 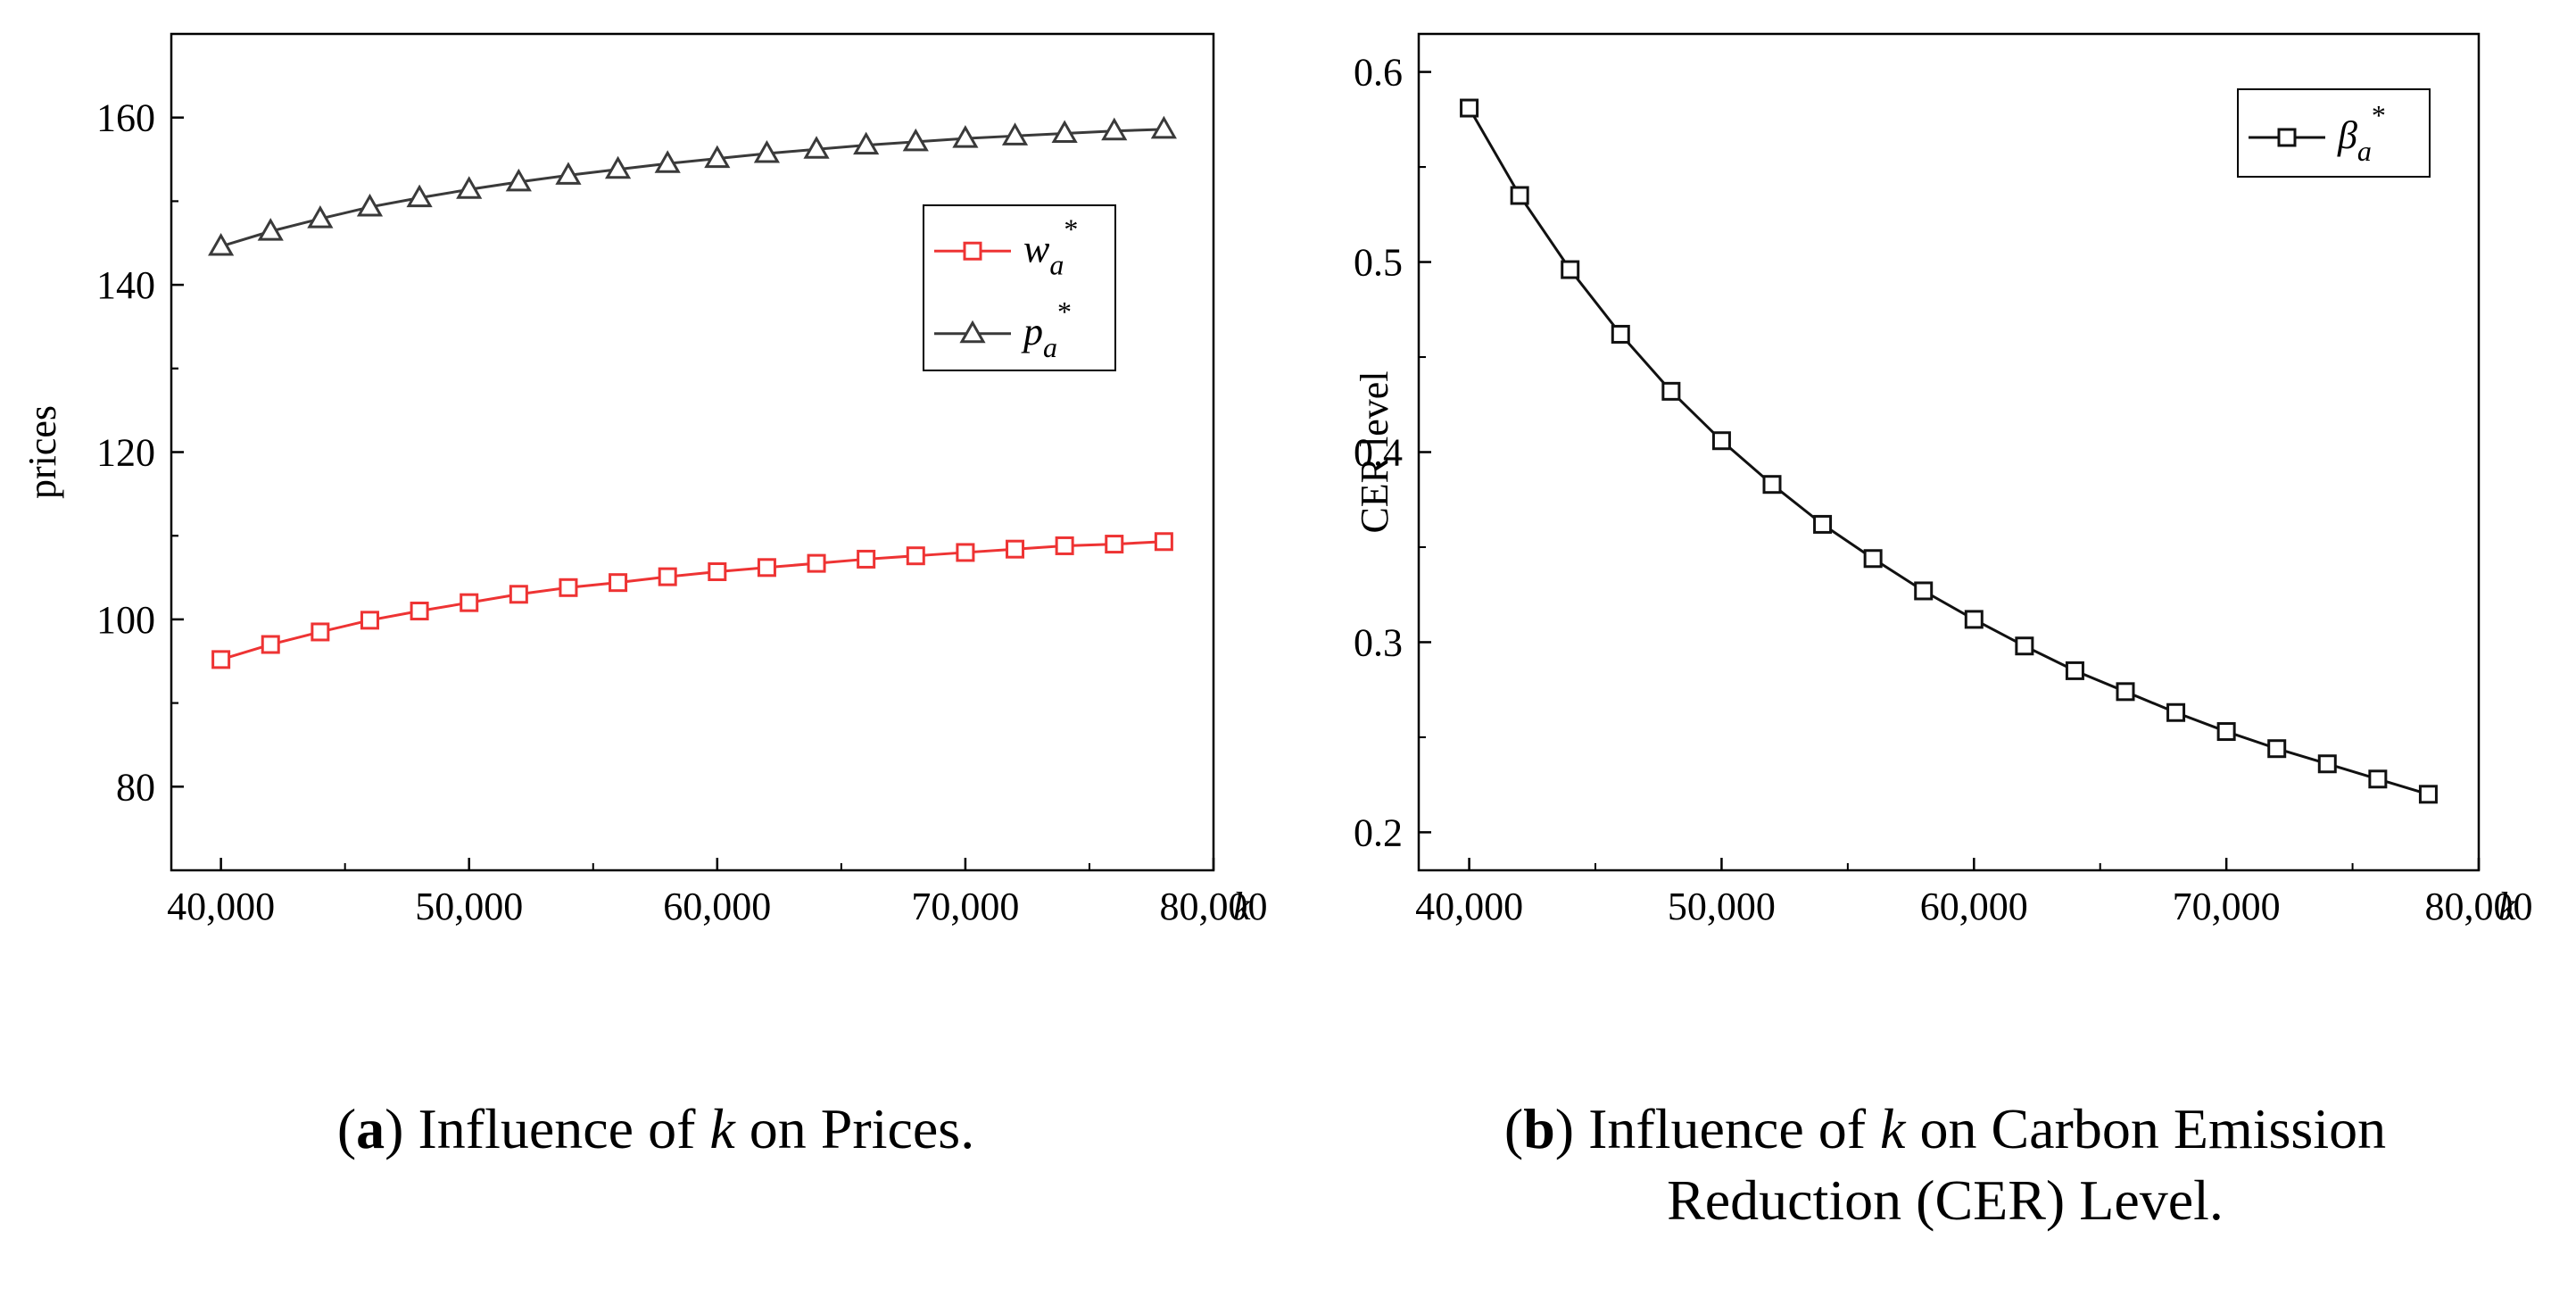 I want to click on y-tick-label: 80, so click(x=135, y=787).